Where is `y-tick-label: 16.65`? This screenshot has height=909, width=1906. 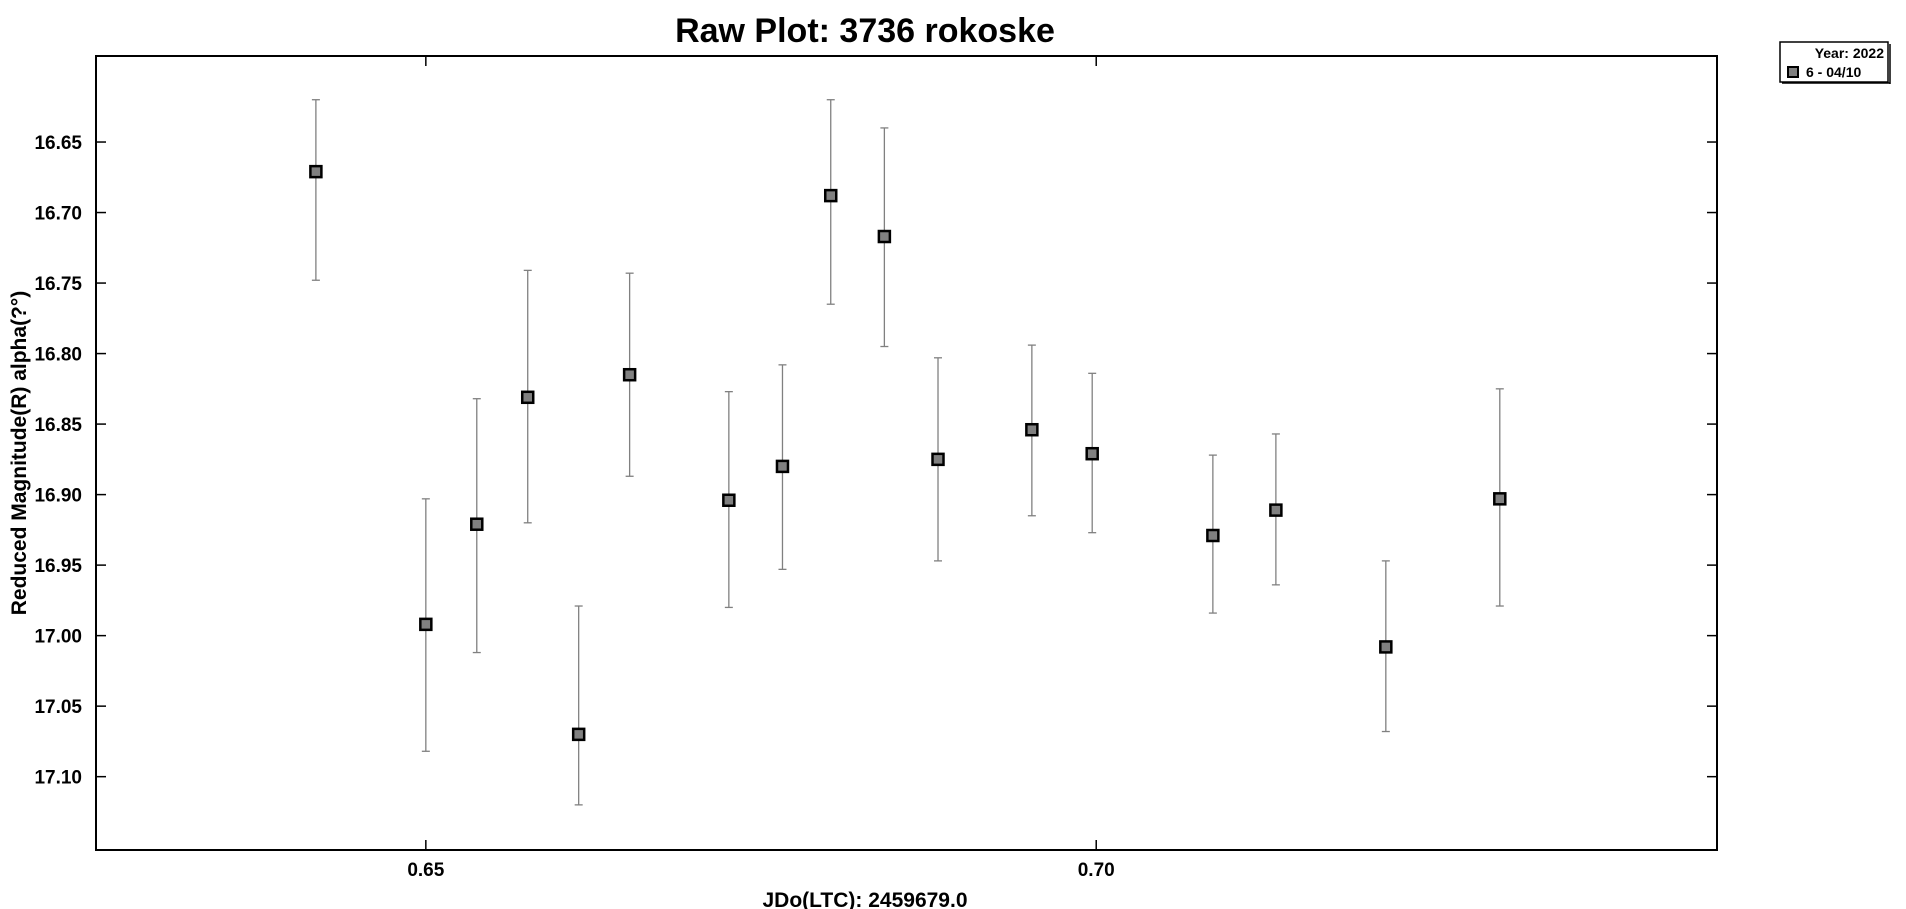
y-tick-label: 16.65 is located at coordinates (58, 143).